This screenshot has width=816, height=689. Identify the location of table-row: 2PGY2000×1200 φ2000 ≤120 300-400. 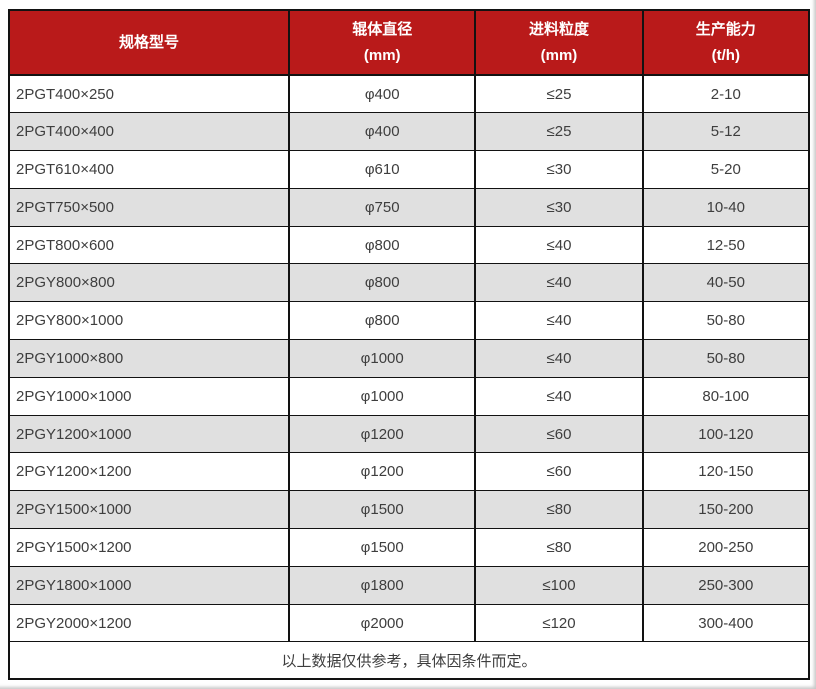
(409, 623).